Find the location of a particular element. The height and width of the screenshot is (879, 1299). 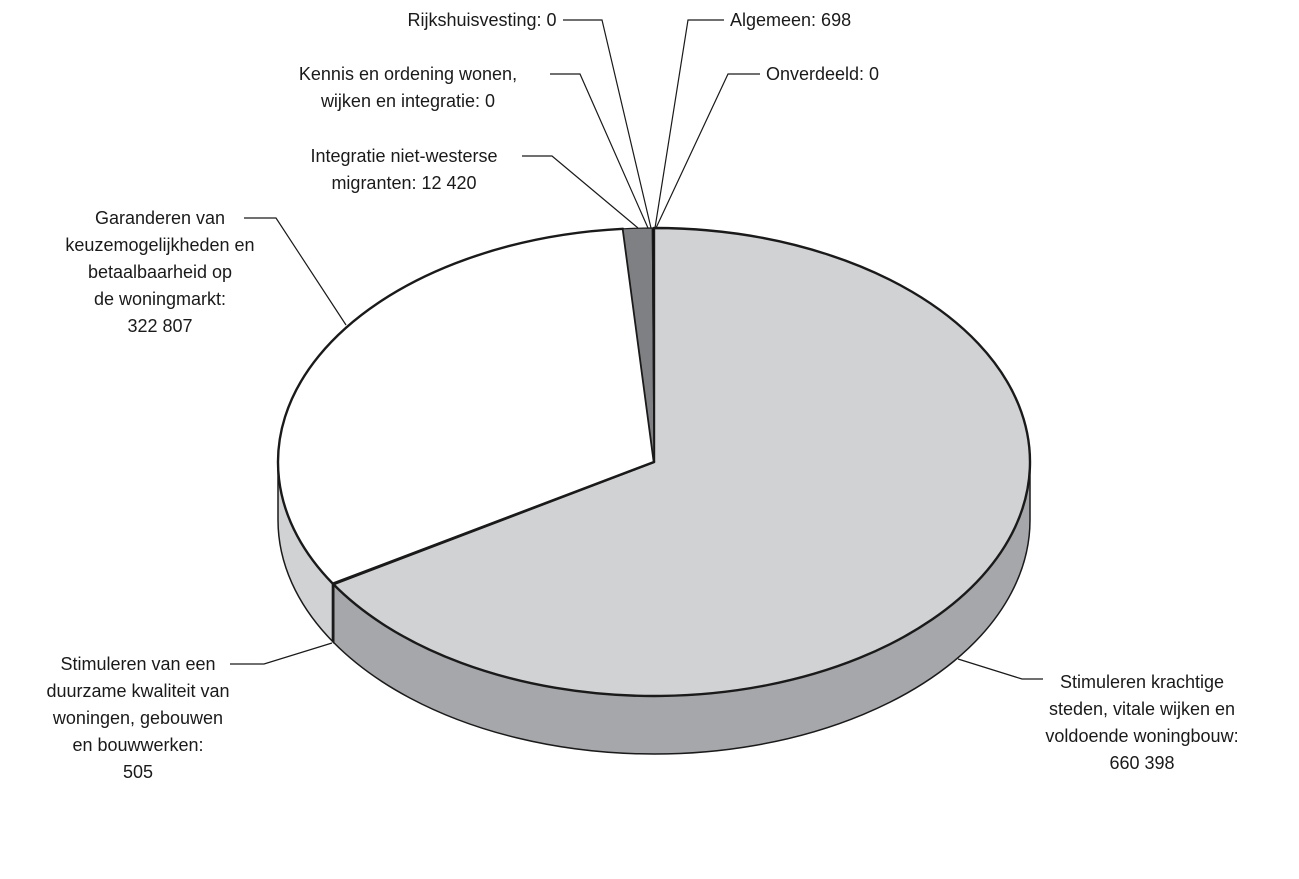

leader-algemeen is located at coordinates (689, 124).